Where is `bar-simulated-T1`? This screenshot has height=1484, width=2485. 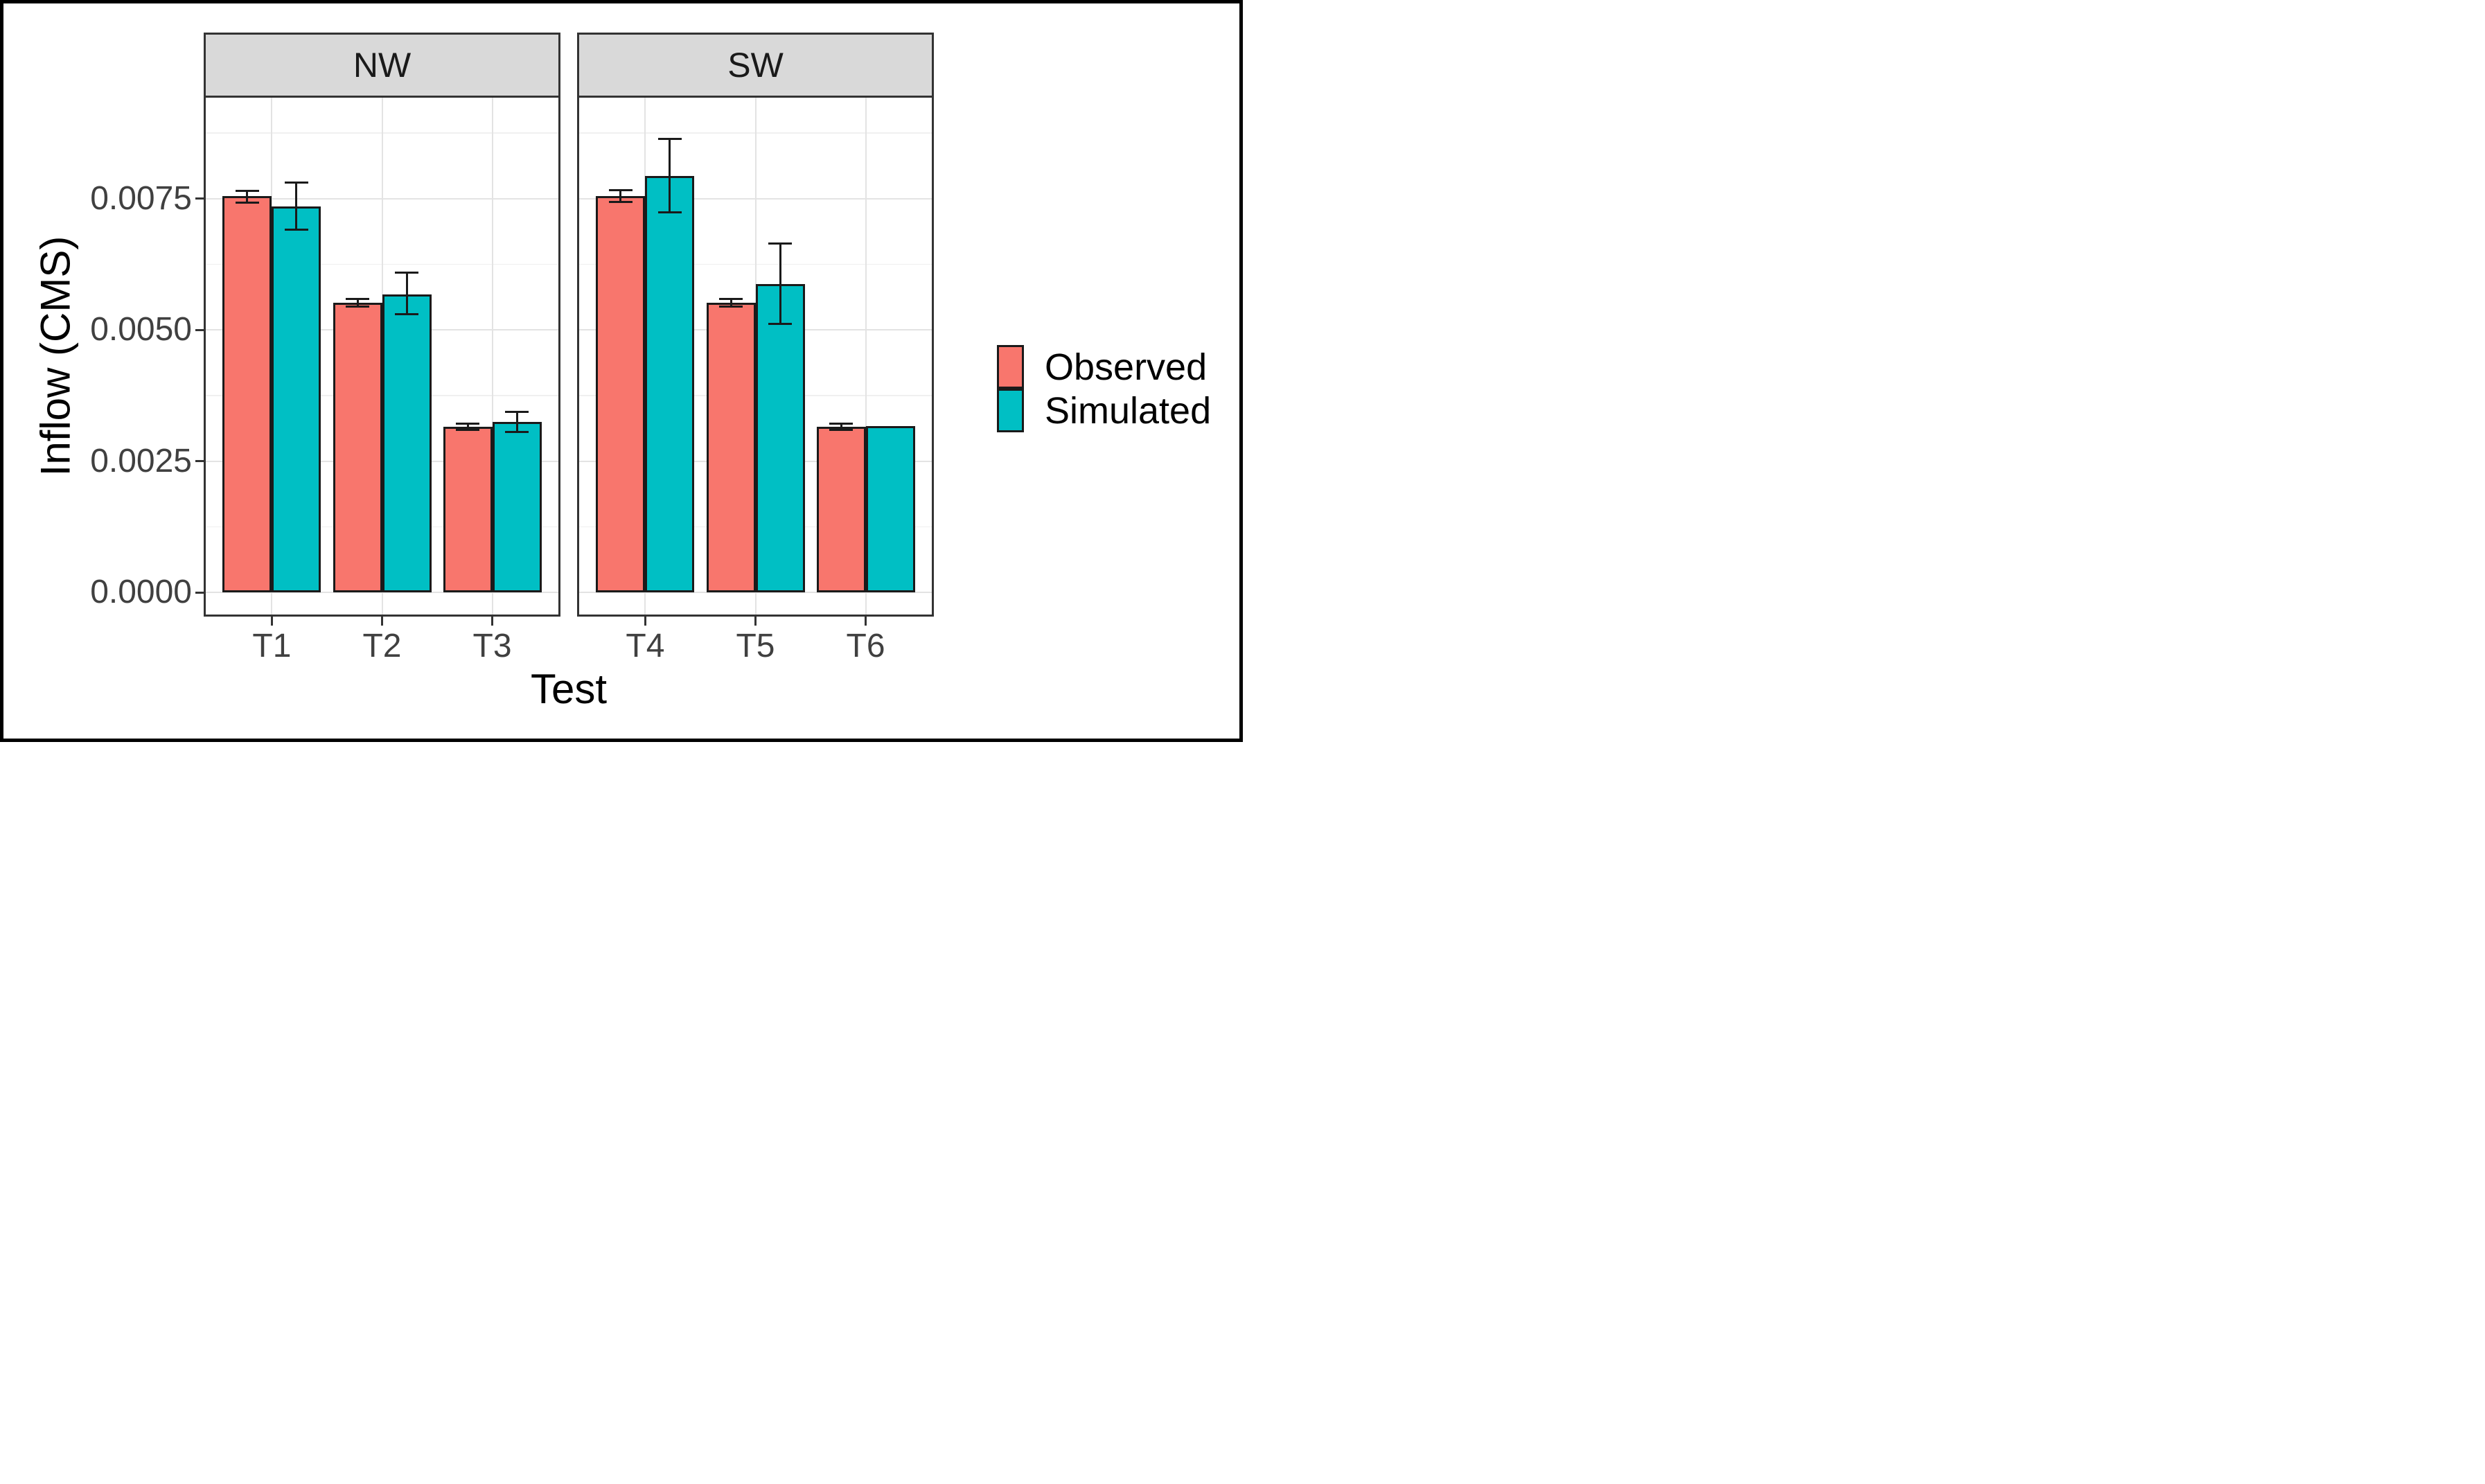
bar-simulated-T1 is located at coordinates (297, 399).